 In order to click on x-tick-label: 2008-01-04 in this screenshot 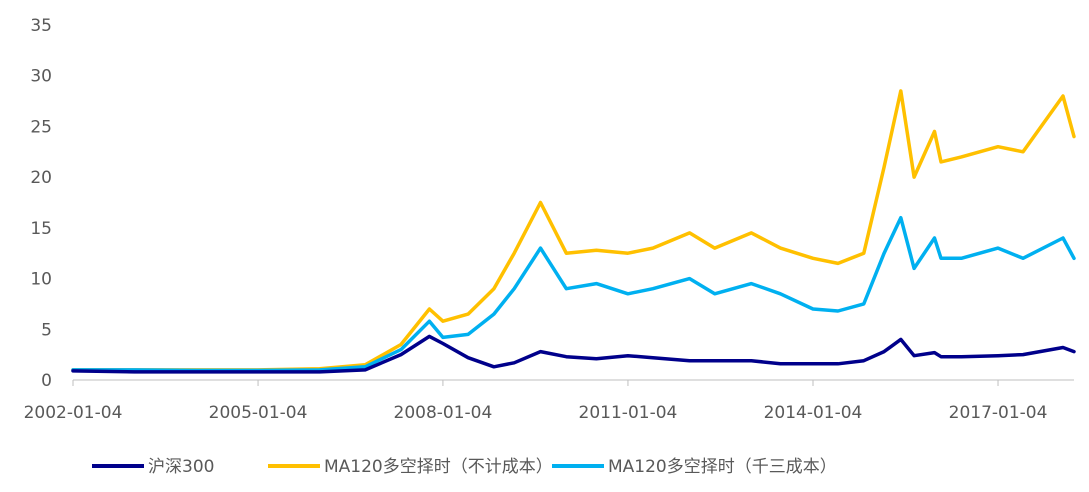, I will do `click(443, 413)`.